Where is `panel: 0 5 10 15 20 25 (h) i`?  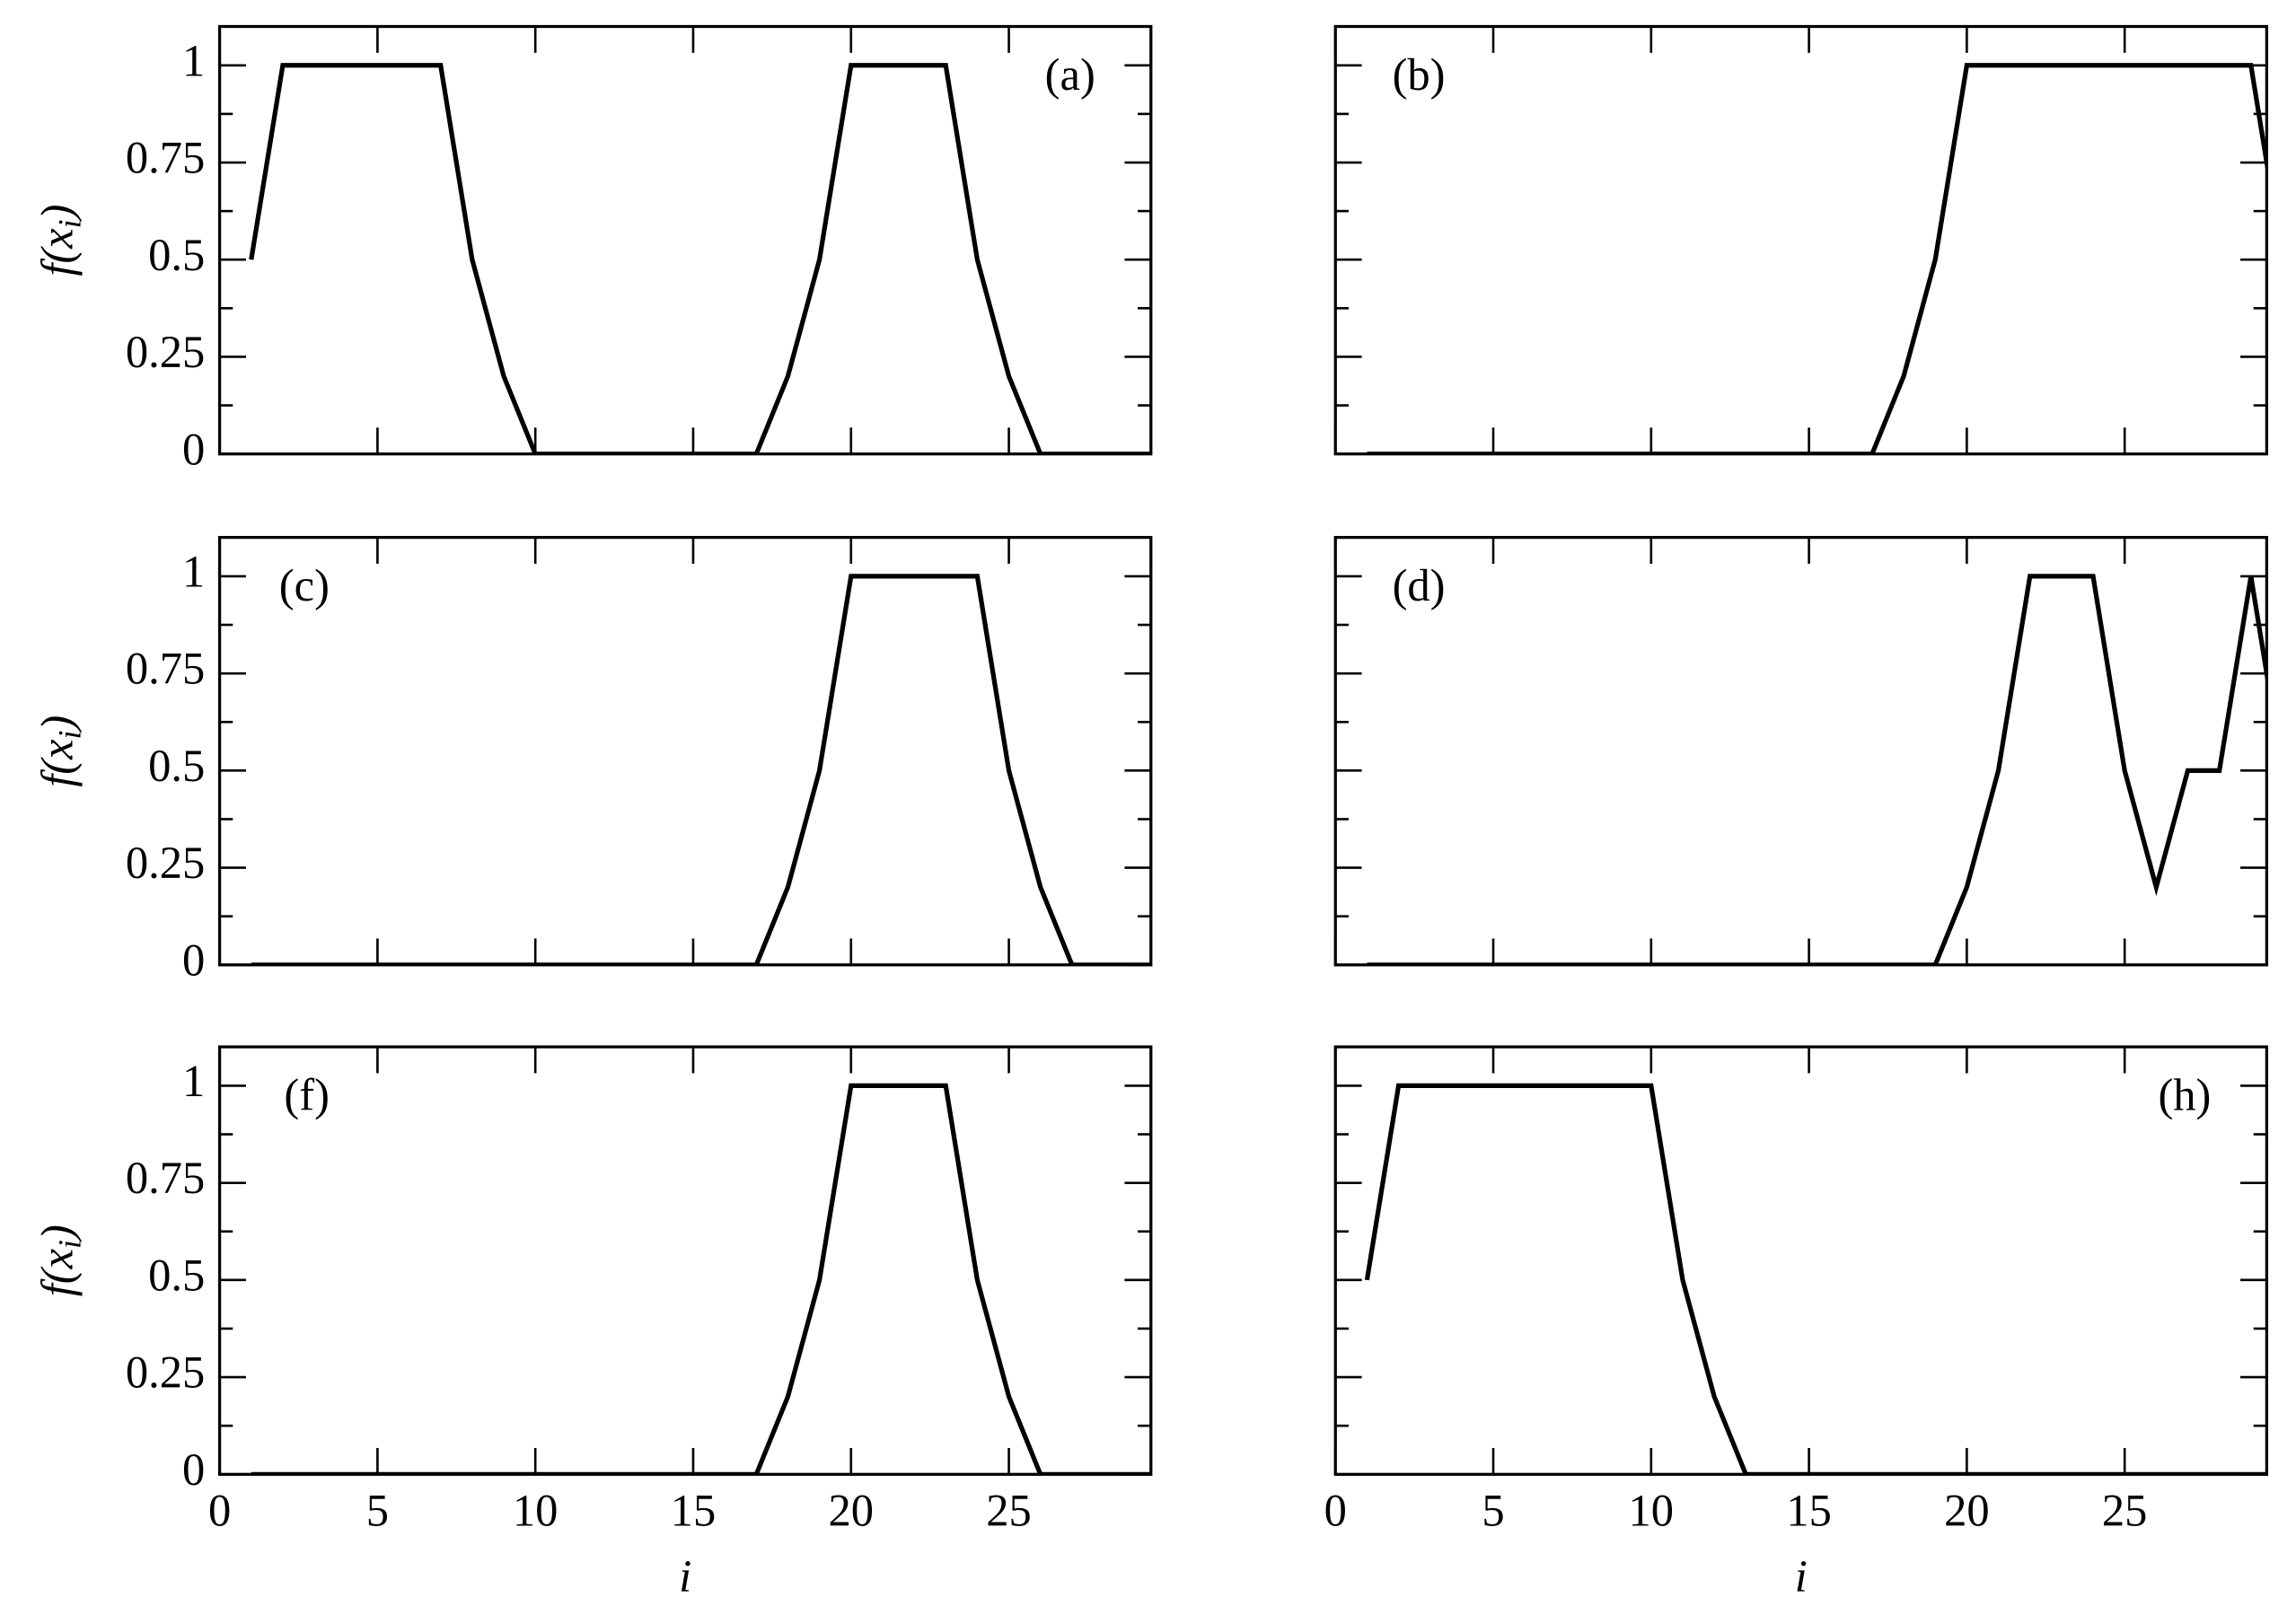 panel: 0 5 10 15 20 25 (h) i is located at coordinates (1796, 1323).